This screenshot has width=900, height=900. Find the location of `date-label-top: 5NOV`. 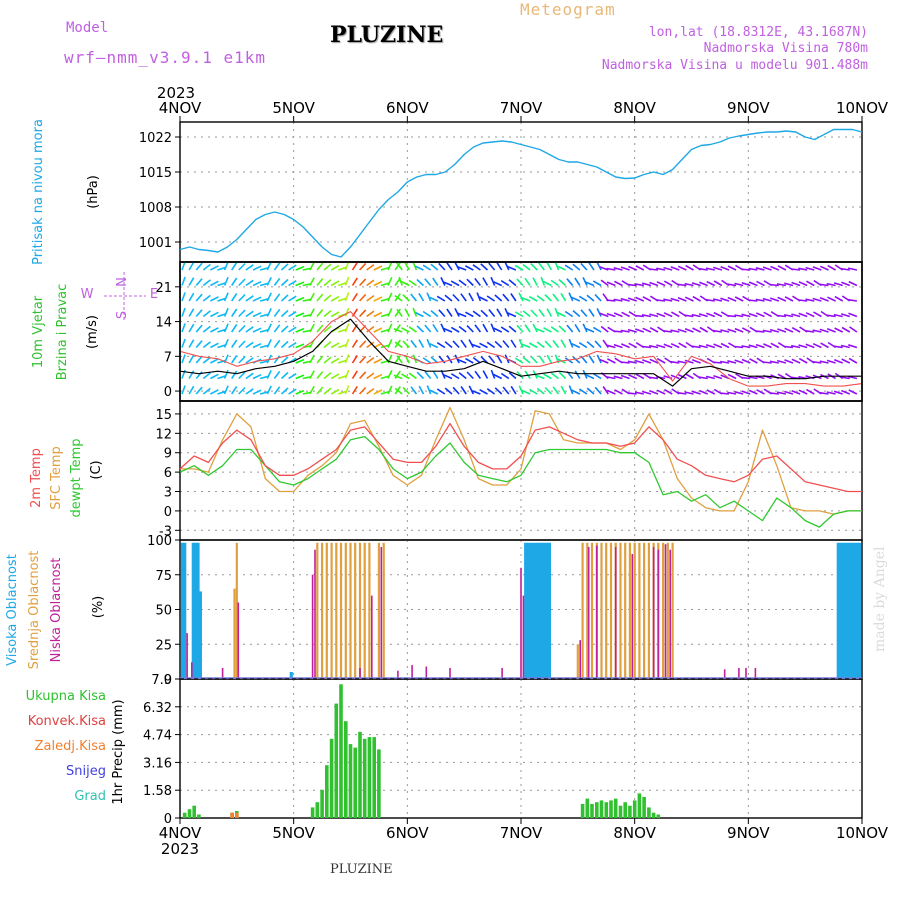

date-label-top: 5NOV is located at coordinates (293, 108).